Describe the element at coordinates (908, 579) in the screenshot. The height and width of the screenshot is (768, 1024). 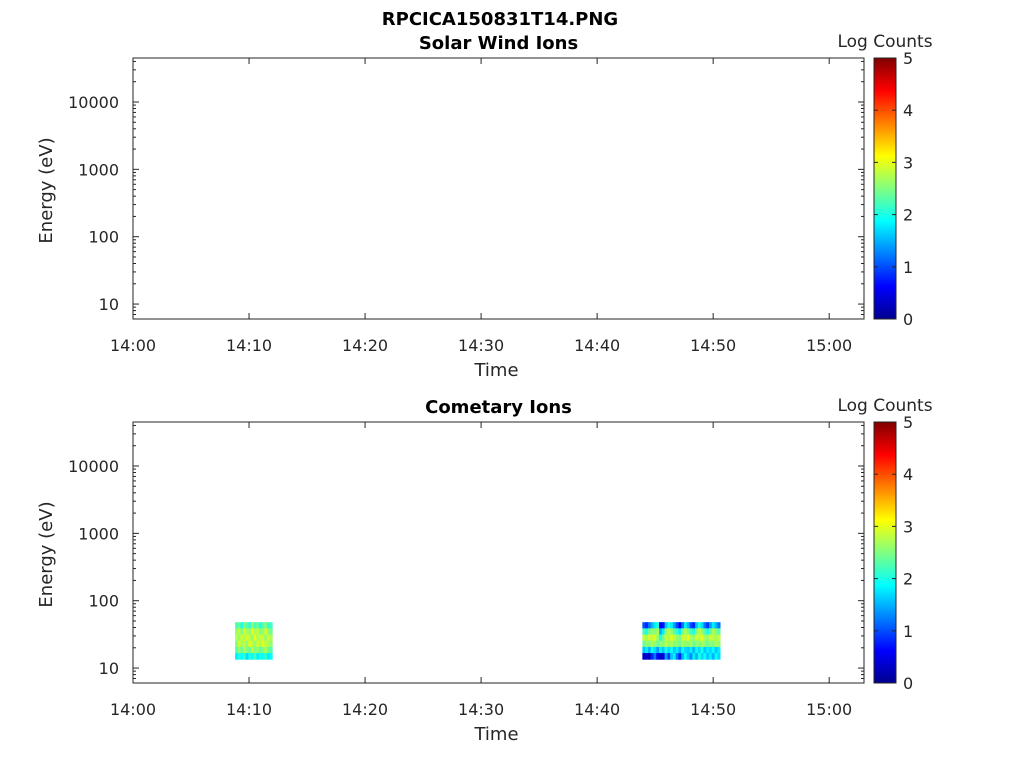
I see `colorbar-tick-label: 2` at that location.